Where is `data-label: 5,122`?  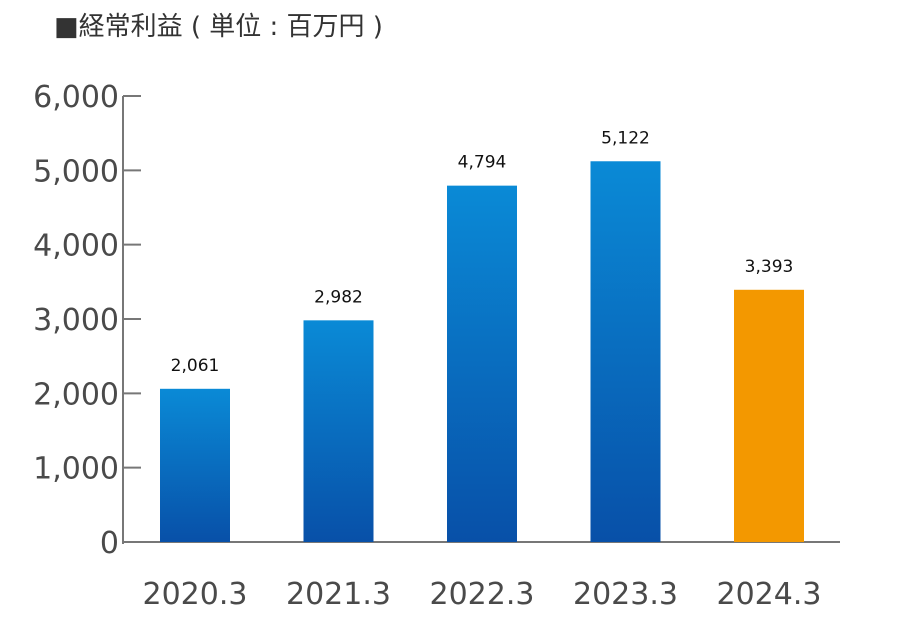
data-label: 5,122 is located at coordinates (625, 138).